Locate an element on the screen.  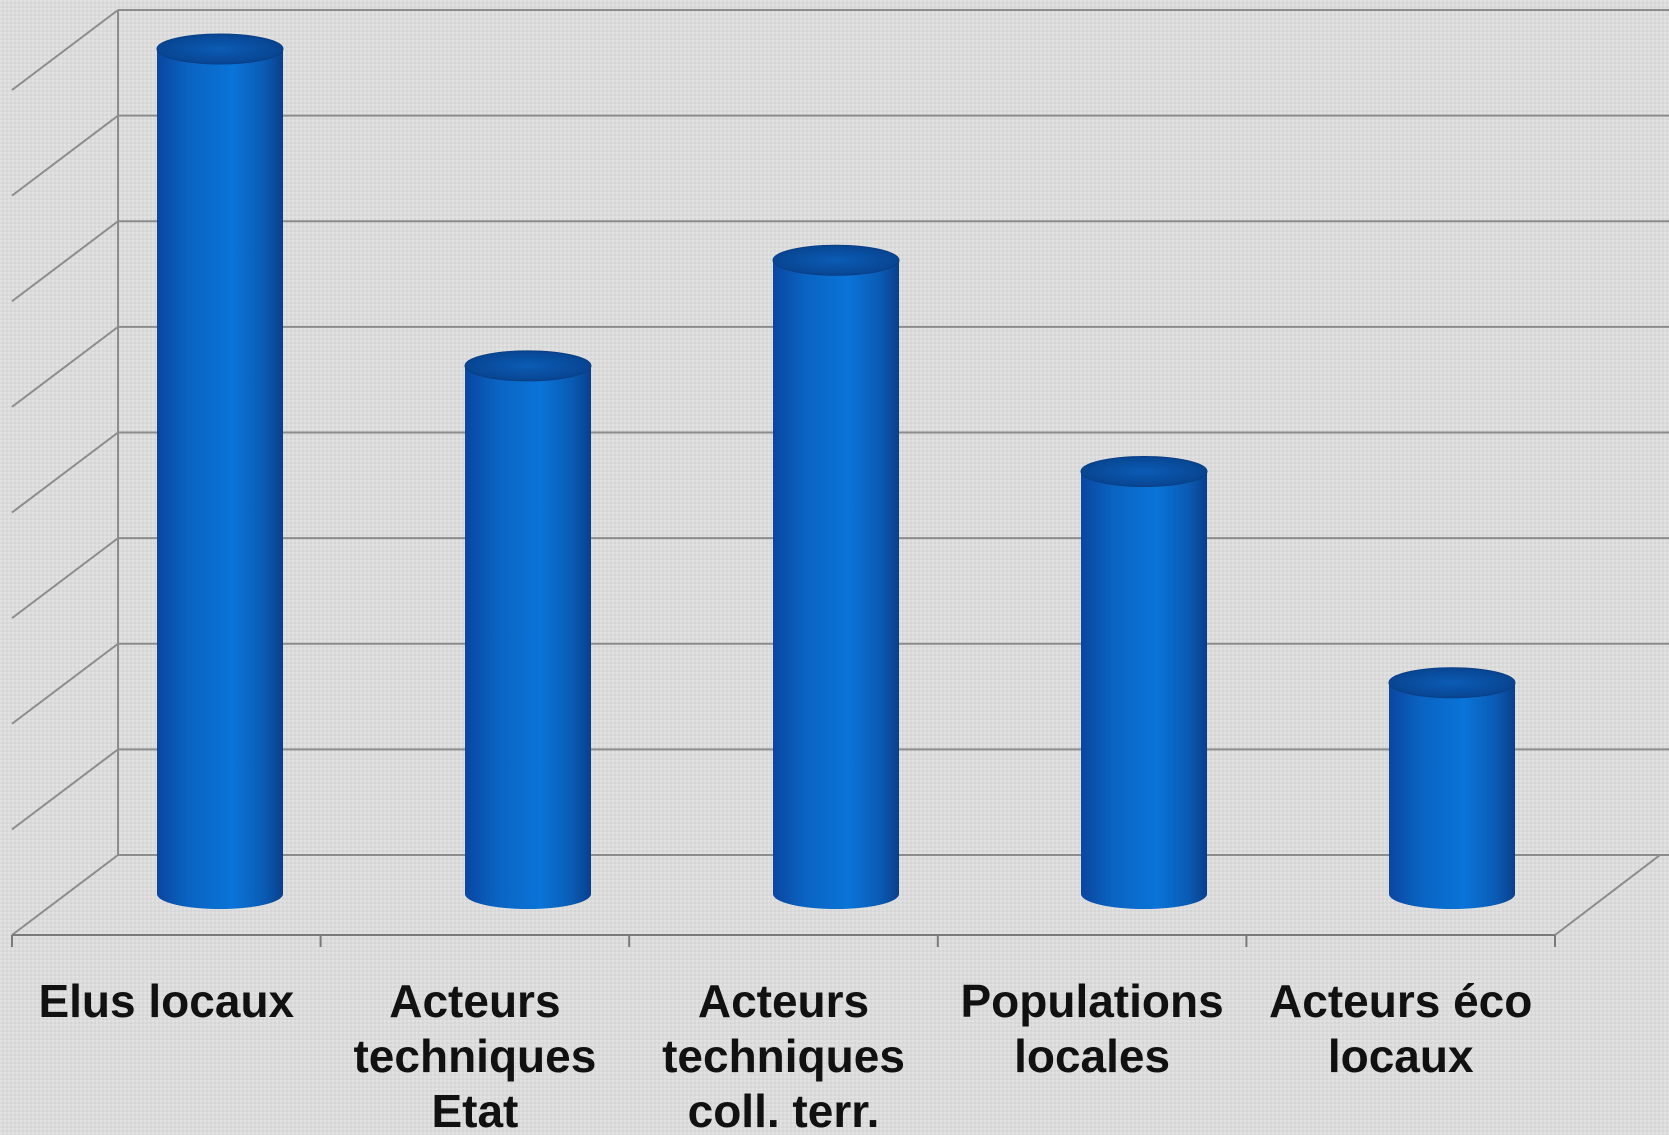
x-tick-label: coll. terr. is located at coordinates (784, 1110).